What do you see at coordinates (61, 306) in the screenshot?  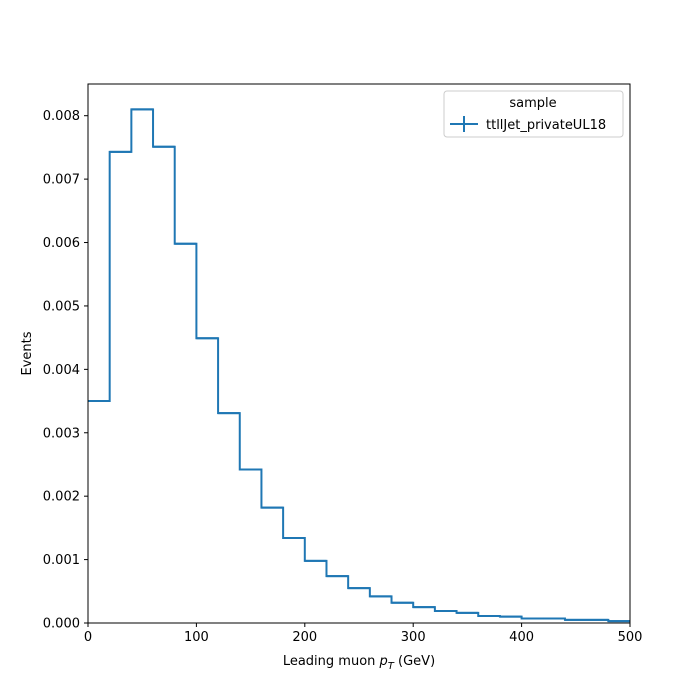 I see `y-tick-label: 0.005` at bounding box center [61, 306].